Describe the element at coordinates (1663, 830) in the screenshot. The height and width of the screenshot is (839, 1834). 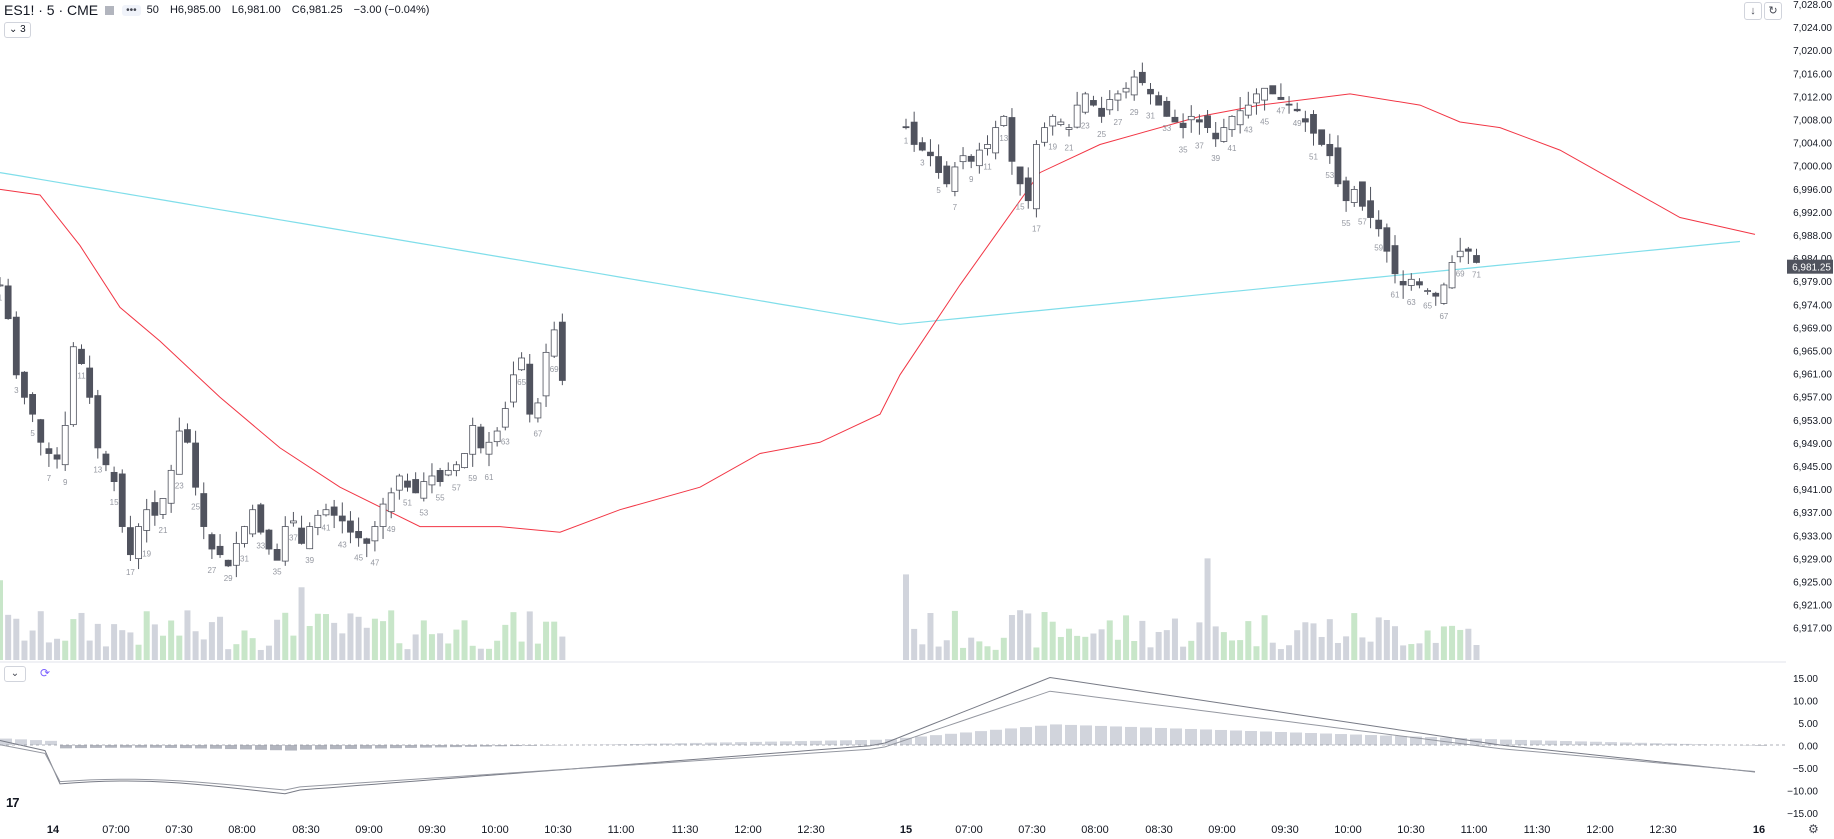
I see `time-tick-label: 12:30` at that location.